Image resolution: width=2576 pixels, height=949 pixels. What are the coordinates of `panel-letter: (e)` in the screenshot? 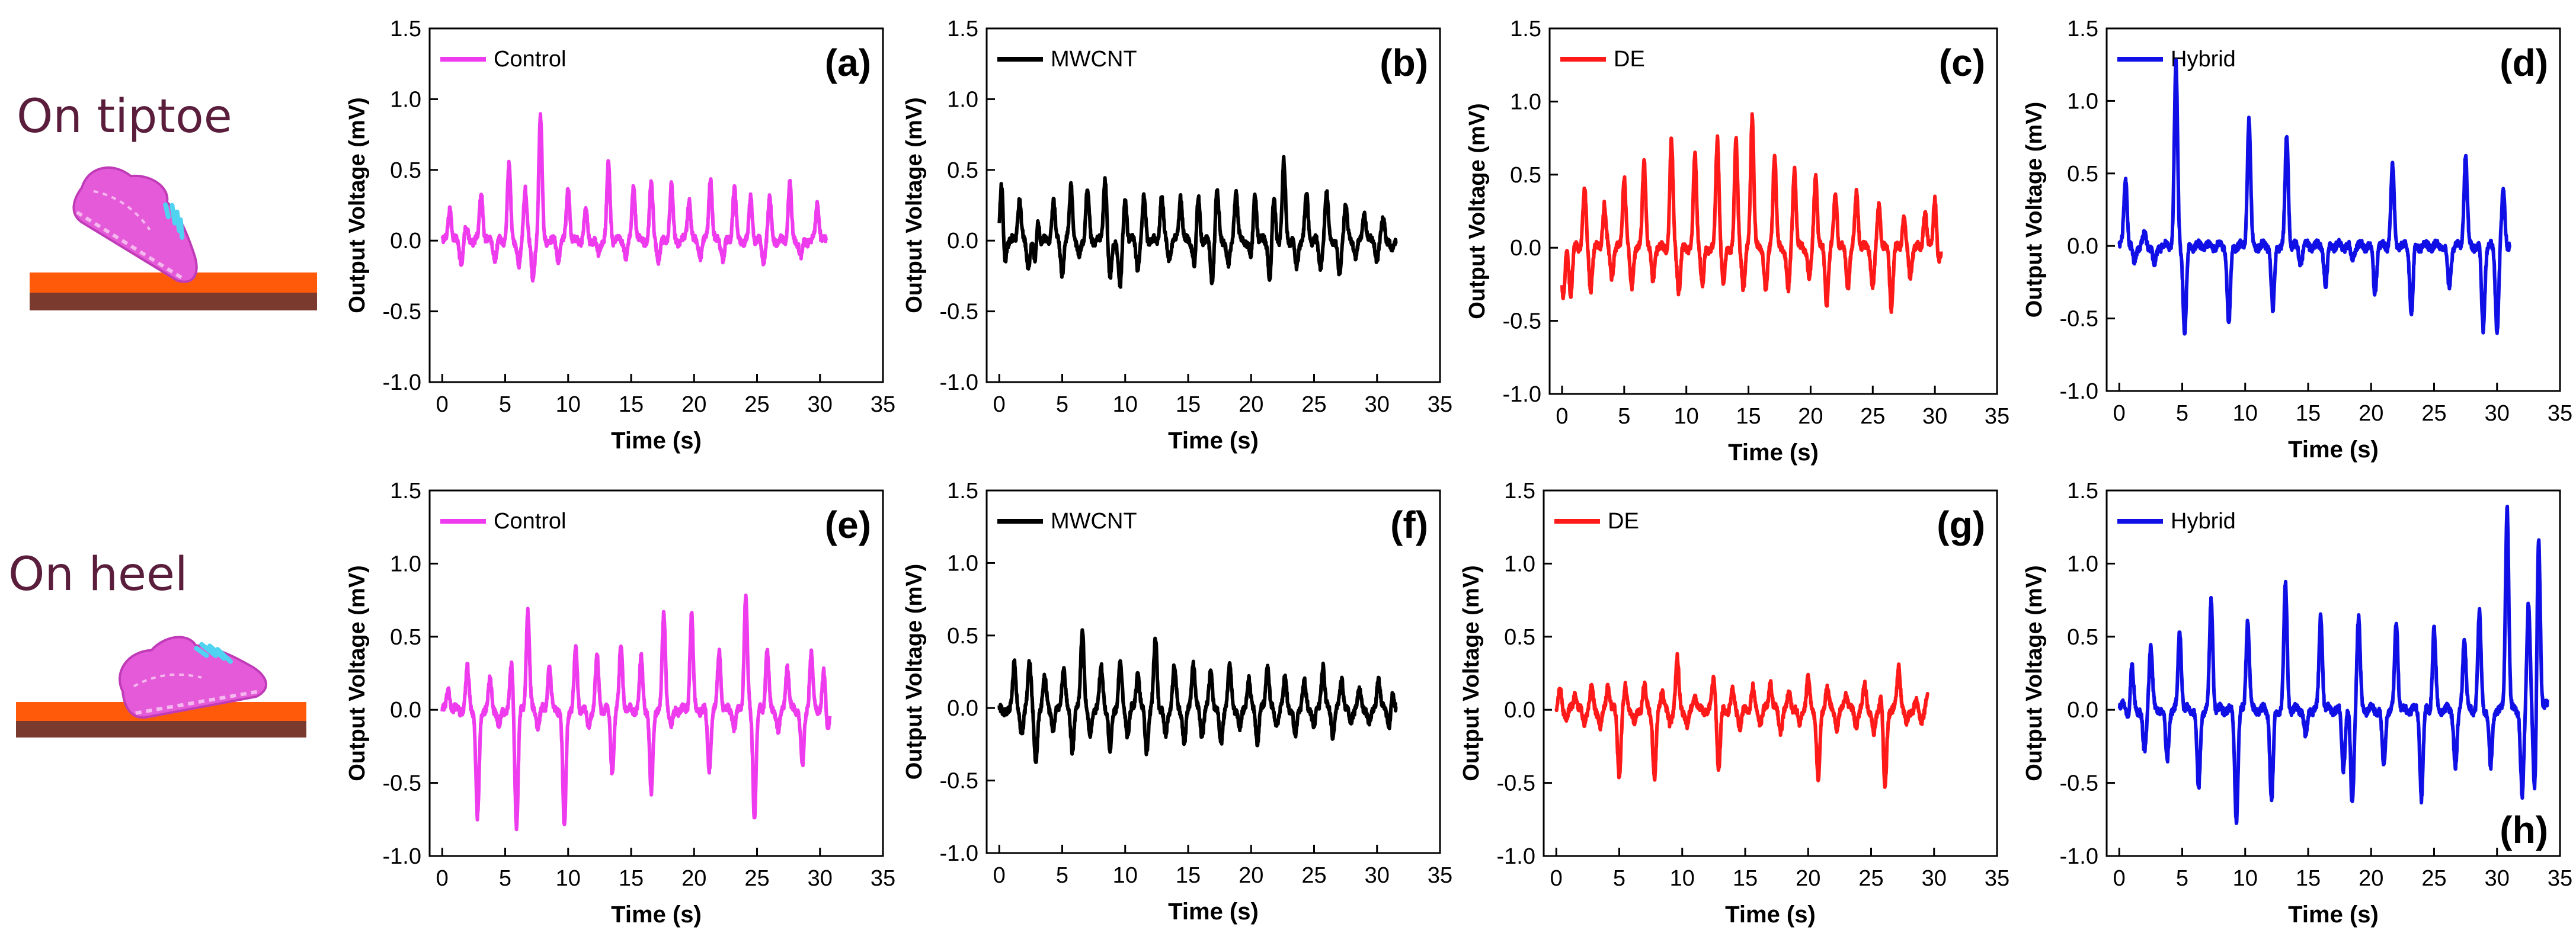 It's located at (848, 525).